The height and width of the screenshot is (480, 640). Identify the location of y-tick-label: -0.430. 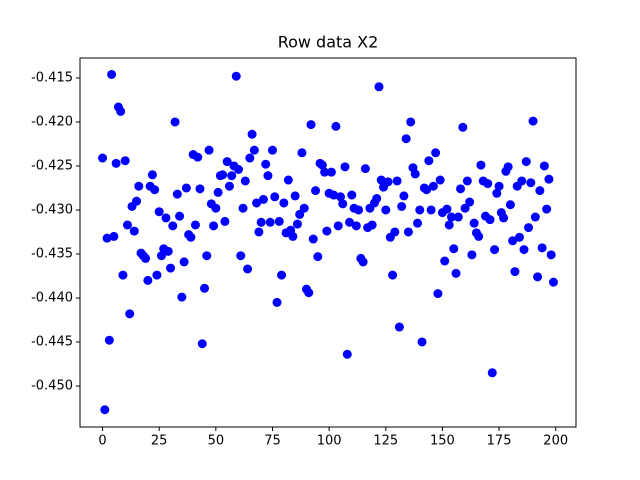
(52, 209).